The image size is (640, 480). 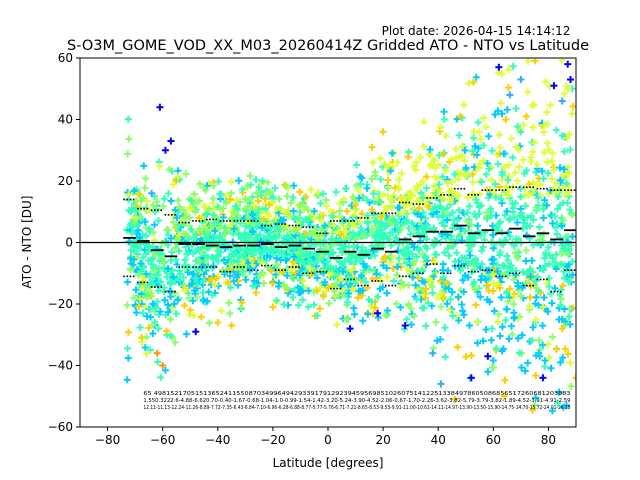 What do you see at coordinates (69, 243) in the screenshot?
I see `y-tick-label: 0` at bounding box center [69, 243].